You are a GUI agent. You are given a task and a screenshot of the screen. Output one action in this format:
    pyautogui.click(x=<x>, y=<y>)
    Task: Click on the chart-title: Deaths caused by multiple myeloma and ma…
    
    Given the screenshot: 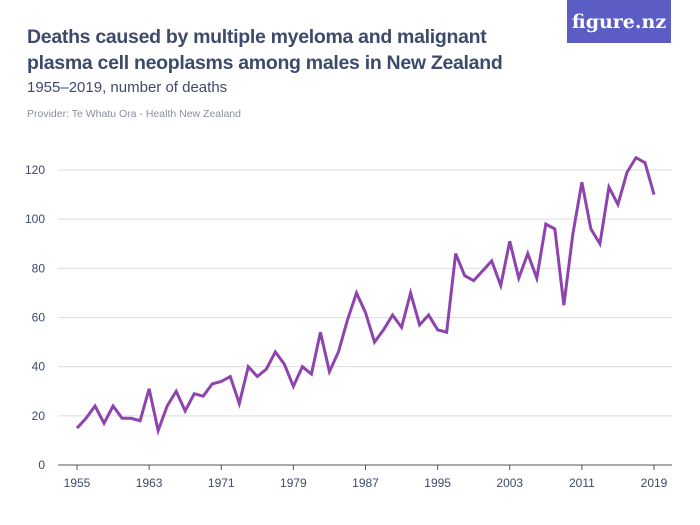 What is the action you would take?
    pyautogui.click(x=265, y=50)
    